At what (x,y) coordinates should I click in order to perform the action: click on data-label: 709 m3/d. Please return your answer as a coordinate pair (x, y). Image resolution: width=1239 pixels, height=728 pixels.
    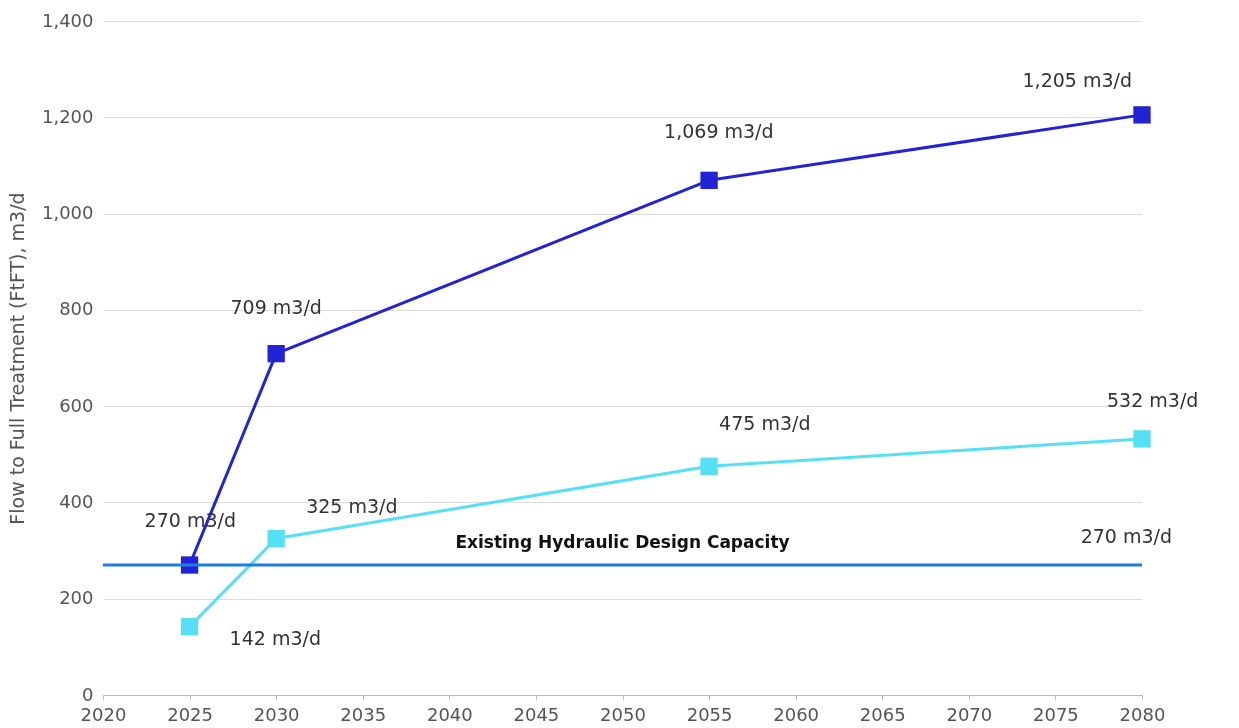
    Looking at the image, I should click on (276, 306).